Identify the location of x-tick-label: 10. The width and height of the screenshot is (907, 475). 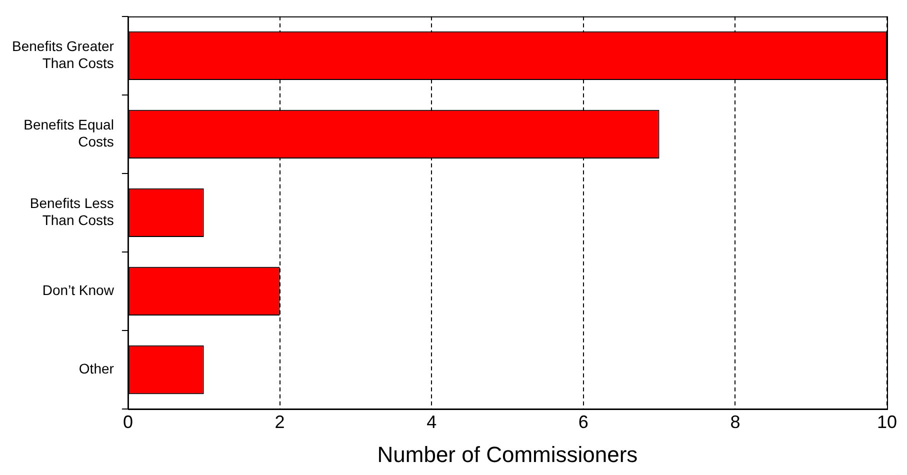
(887, 422).